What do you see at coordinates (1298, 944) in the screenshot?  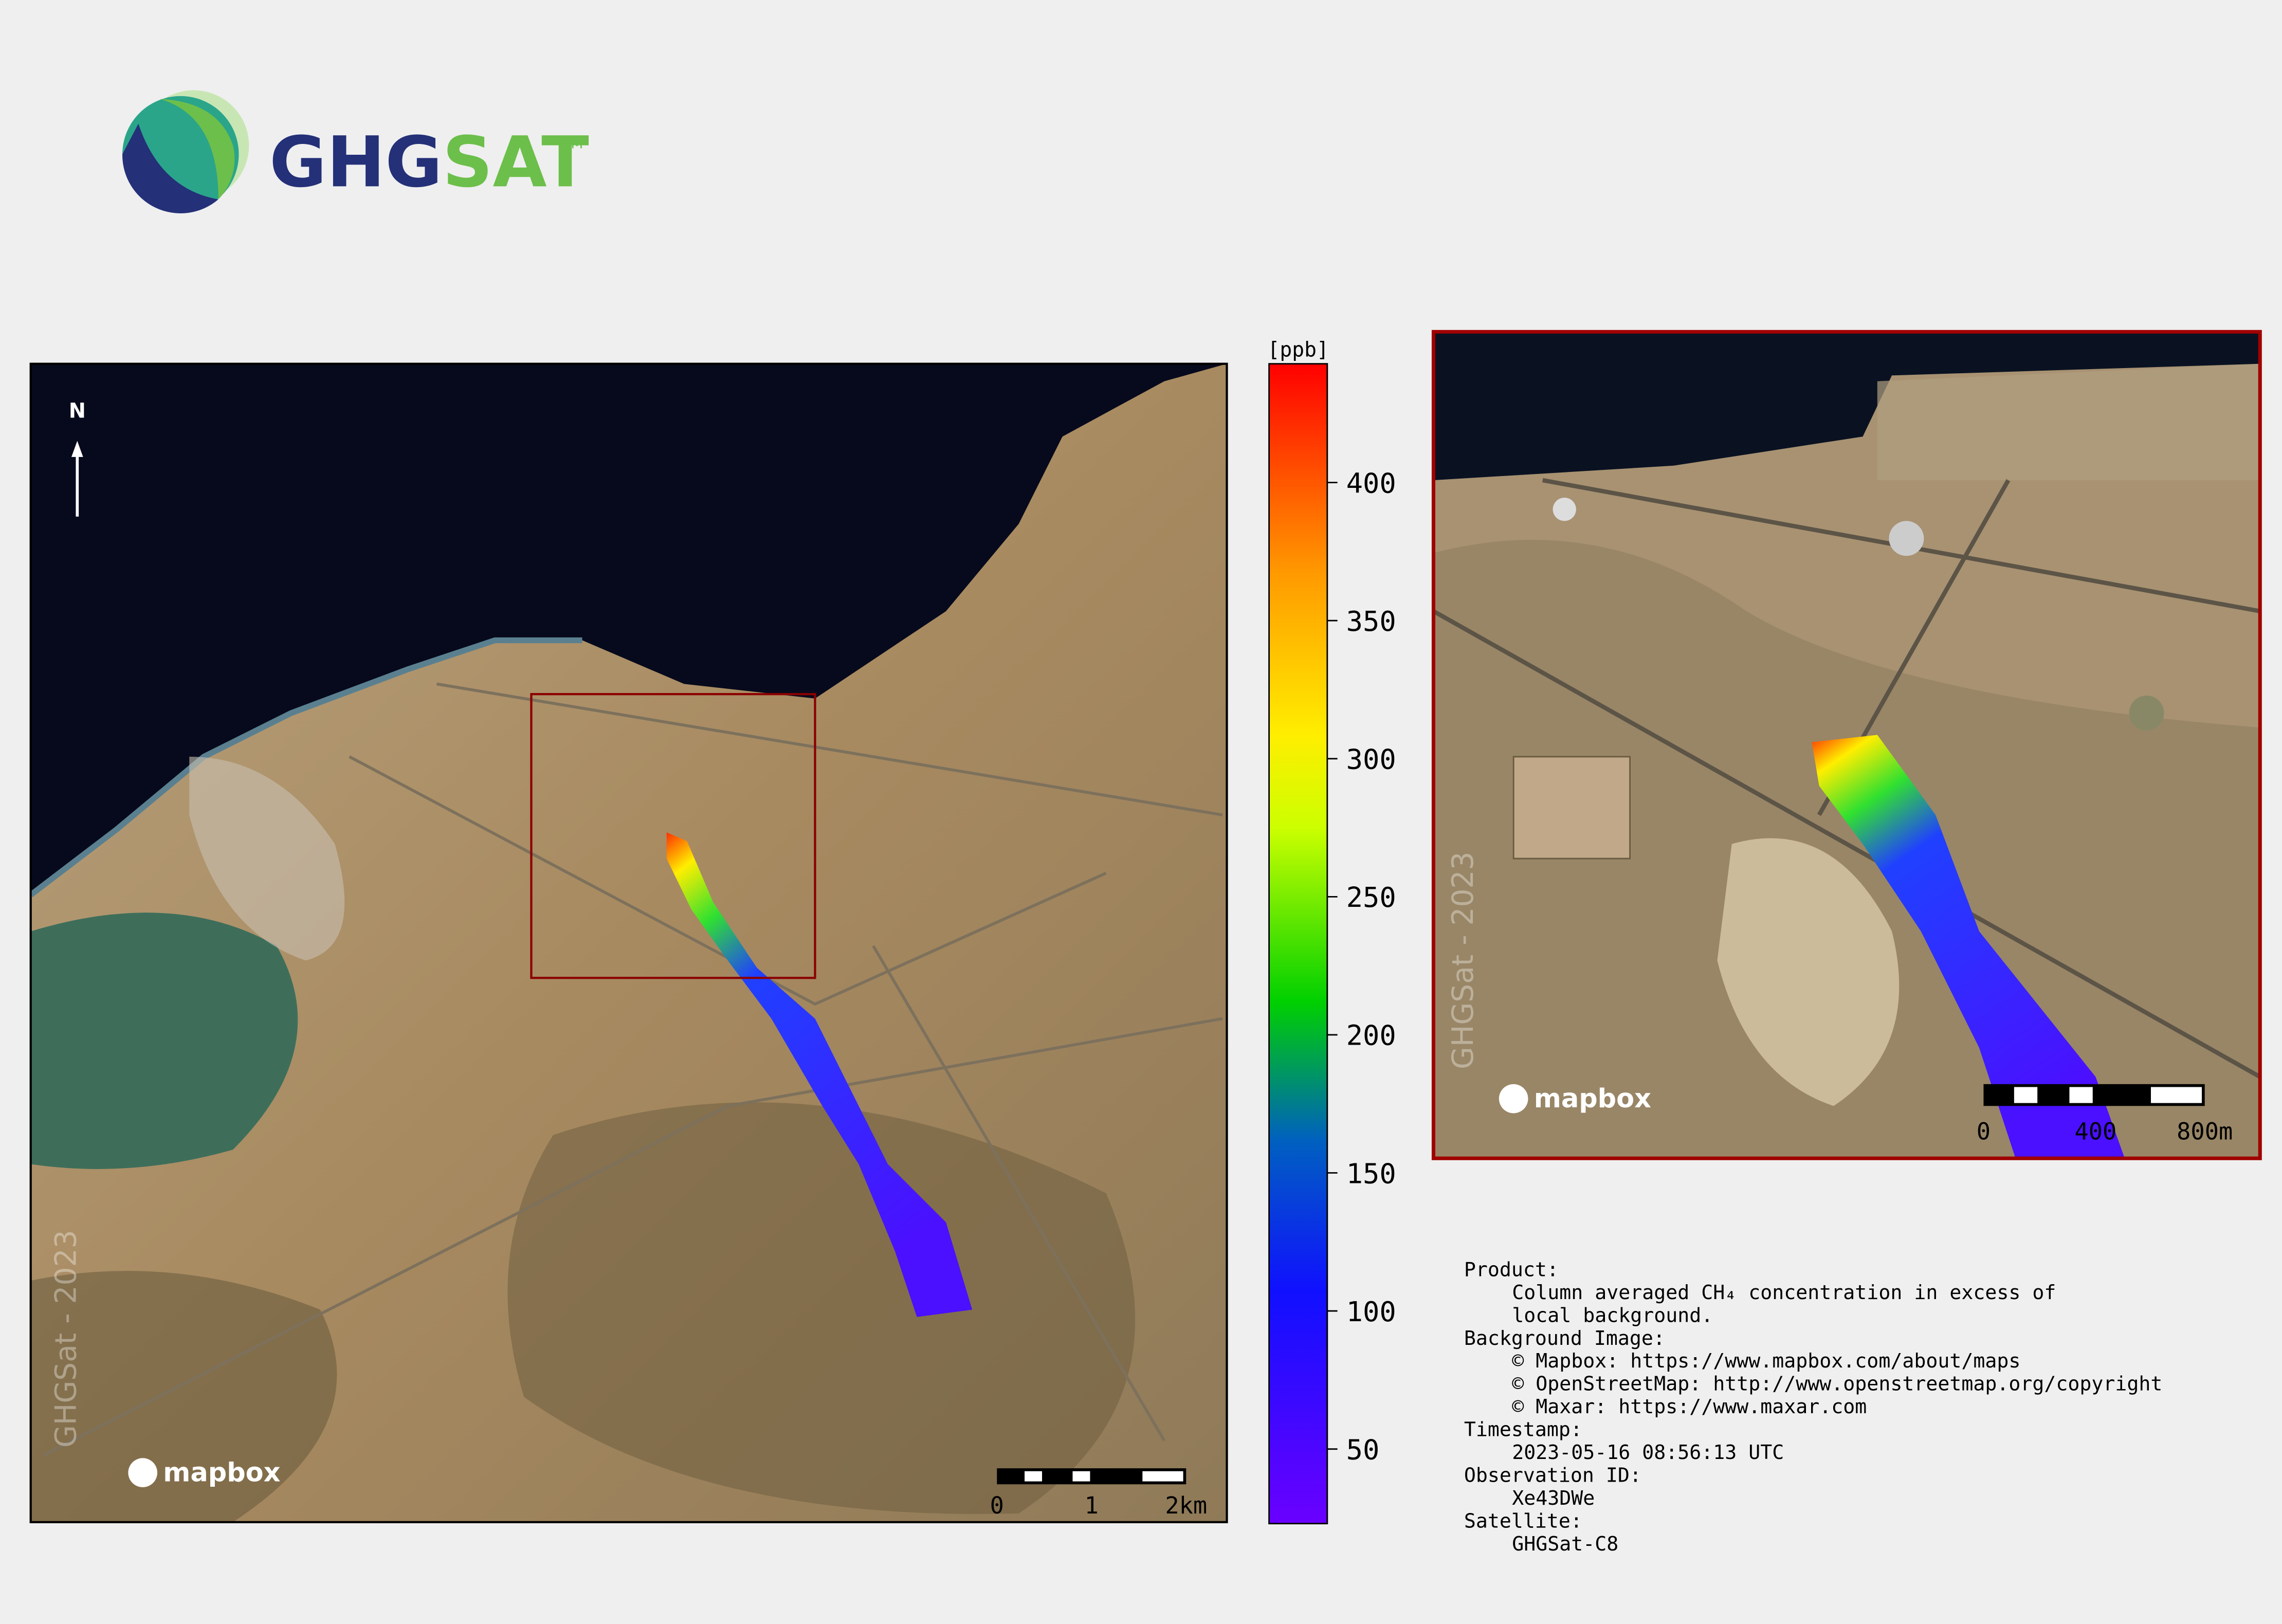 I see `colorbar` at bounding box center [1298, 944].